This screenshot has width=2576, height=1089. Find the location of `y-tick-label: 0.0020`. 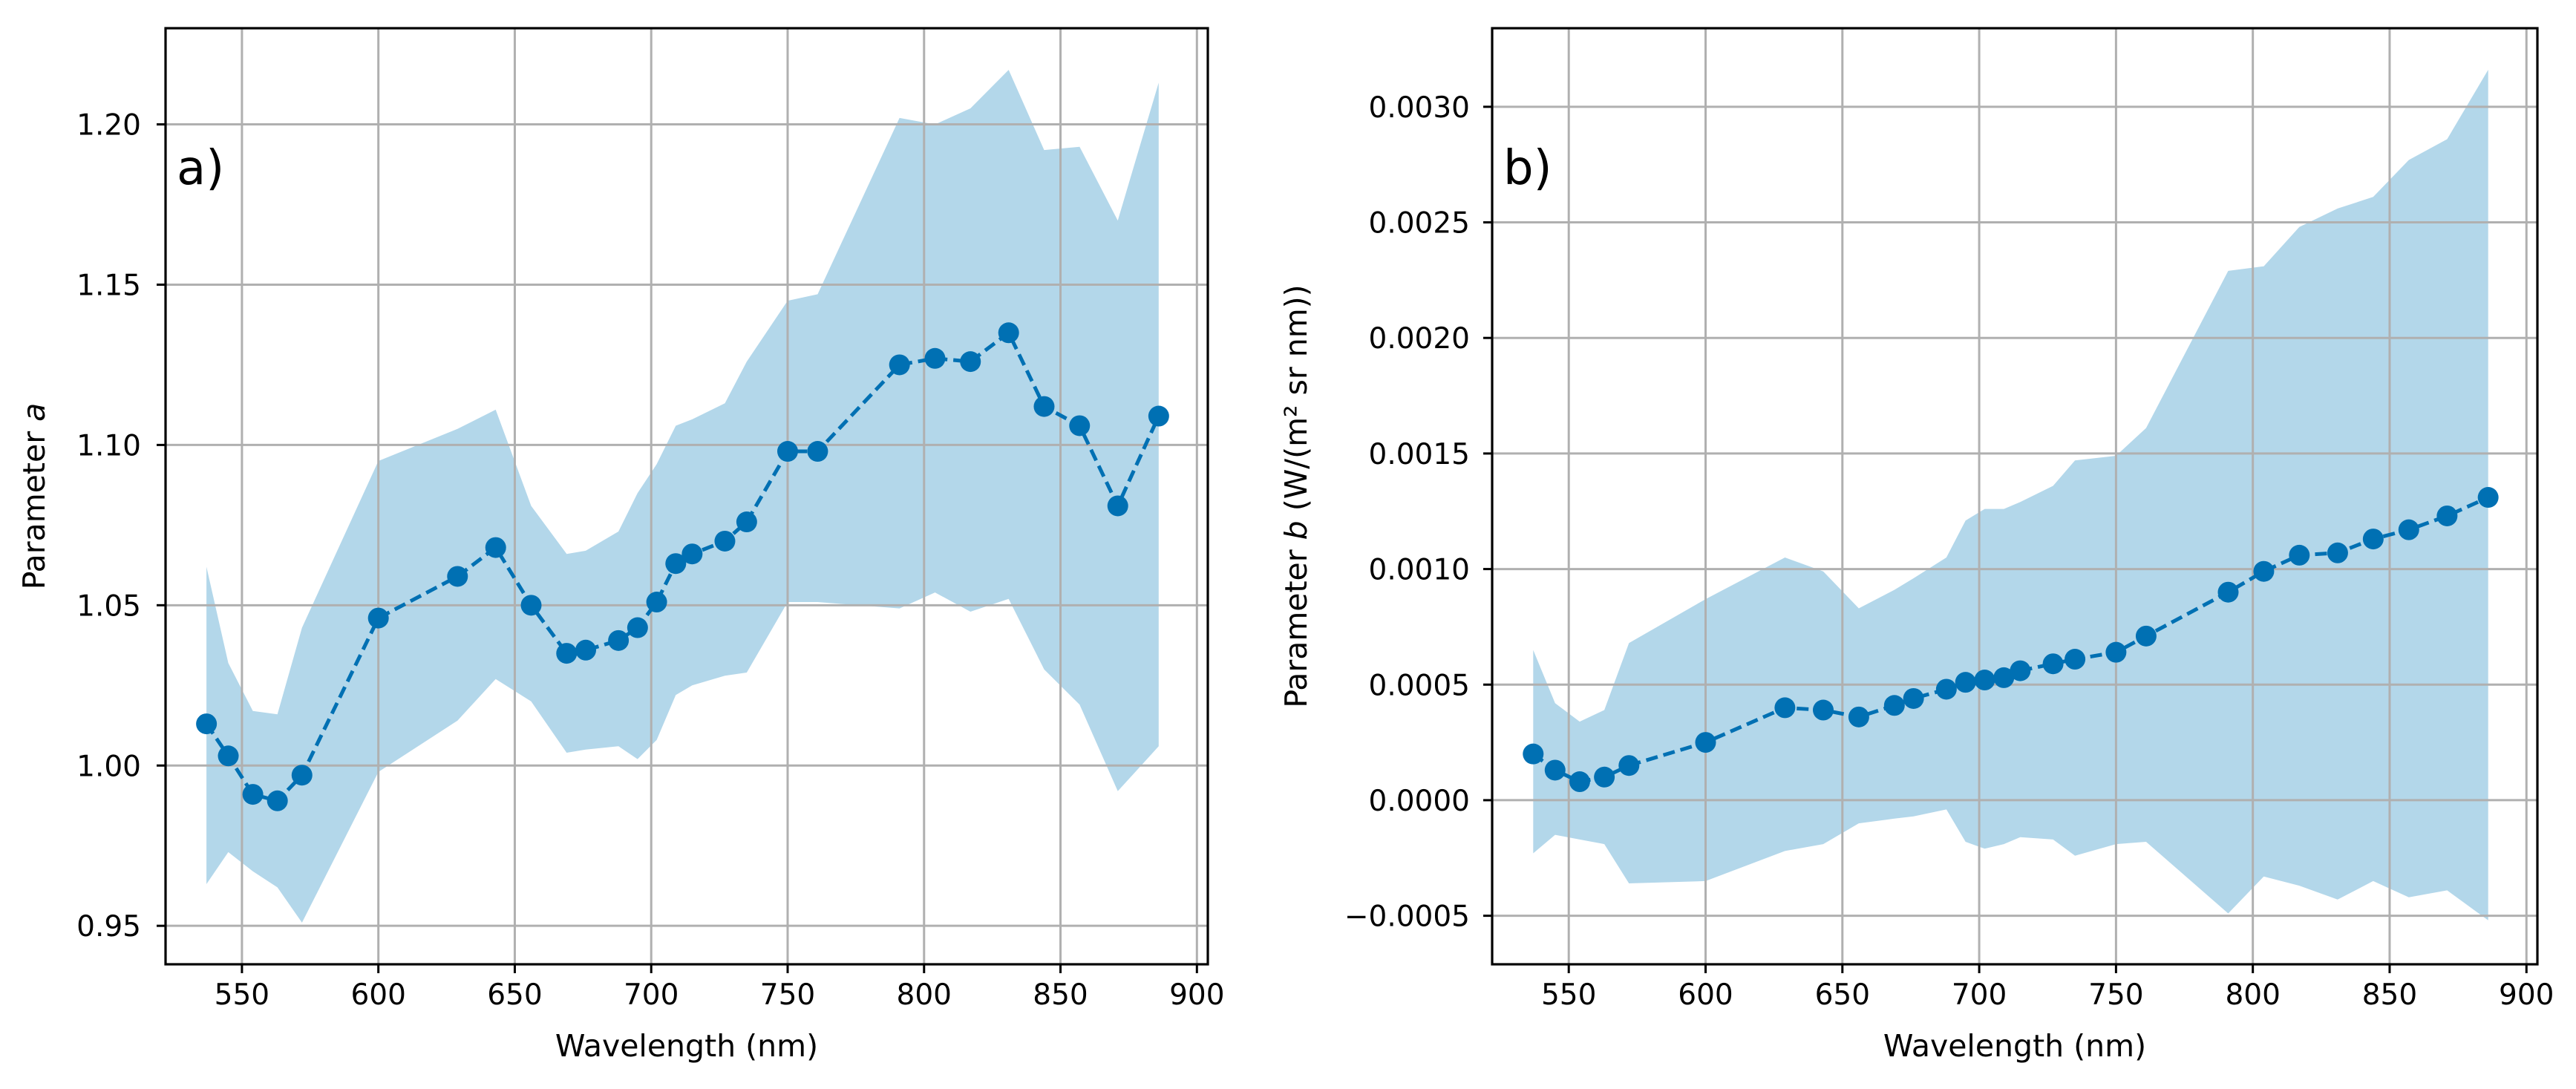

y-tick-label: 0.0020 is located at coordinates (1419, 339).